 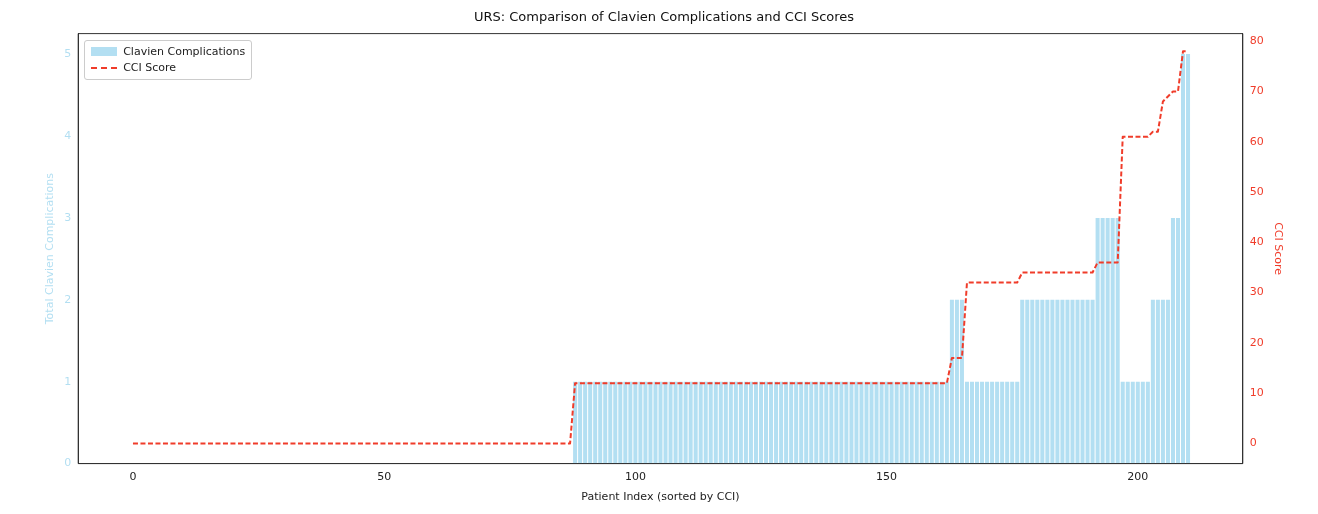 I want to click on y2-tick-label: 10, so click(x=1256, y=393).